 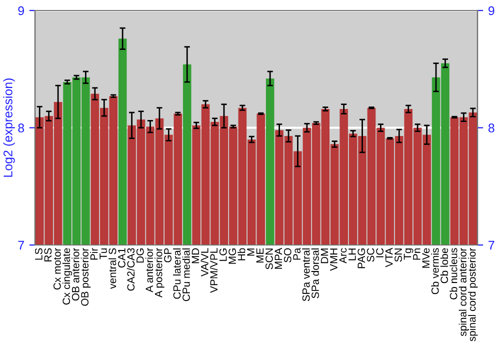 I want to click on x-tick-label: VTA, so click(x=389, y=258).